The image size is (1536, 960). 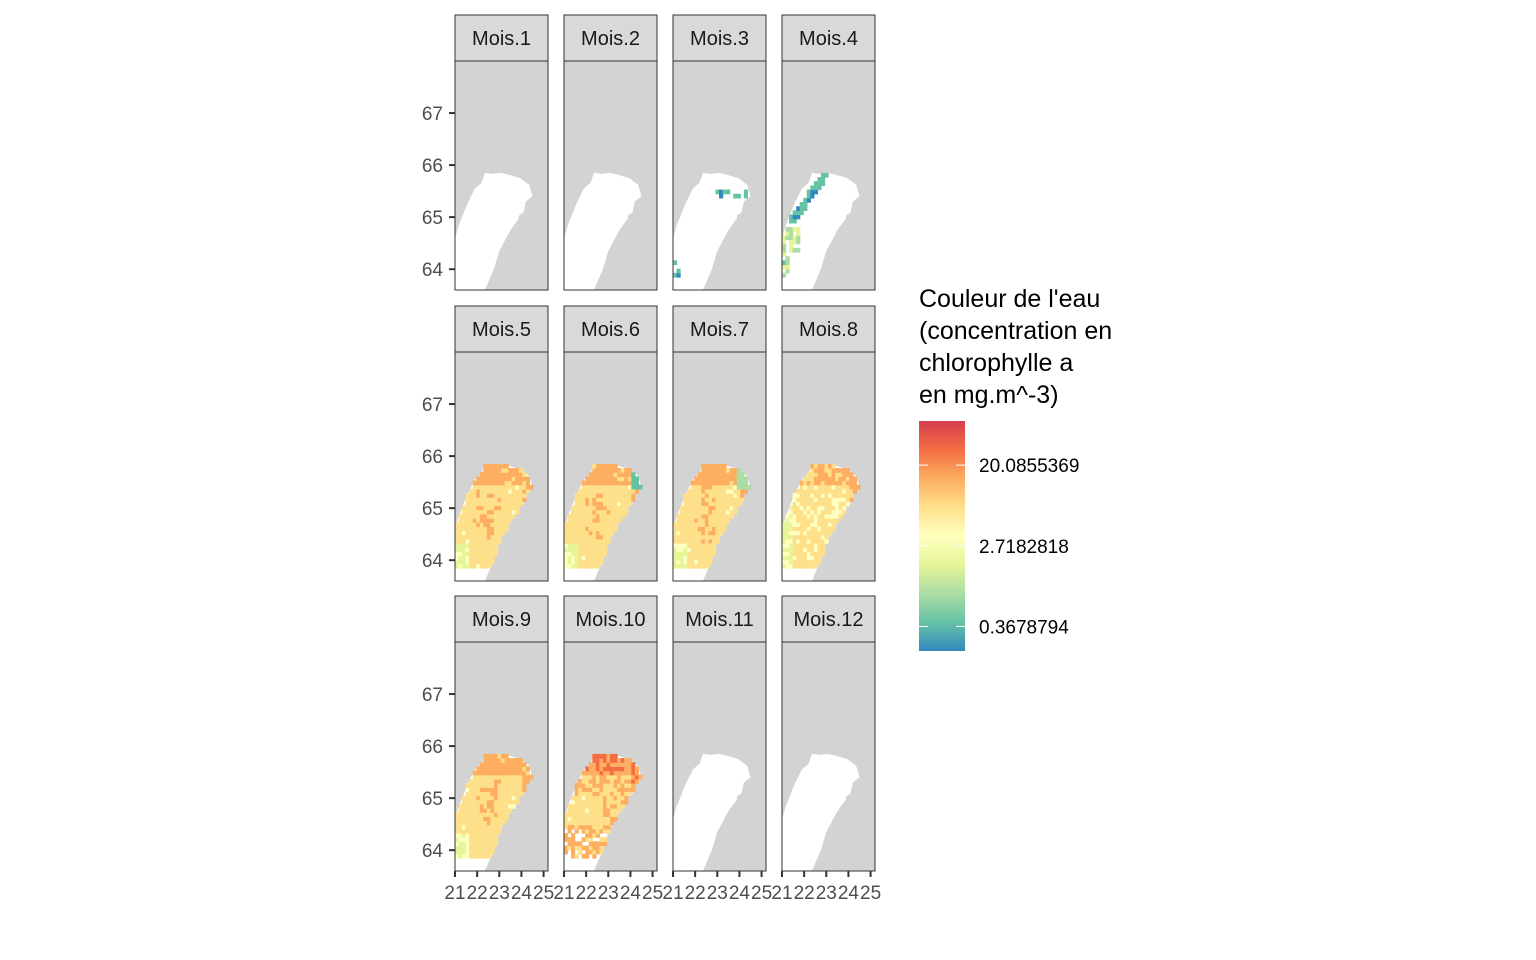 I want to click on facet-label: Mois.4, so click(x=828, y=39).